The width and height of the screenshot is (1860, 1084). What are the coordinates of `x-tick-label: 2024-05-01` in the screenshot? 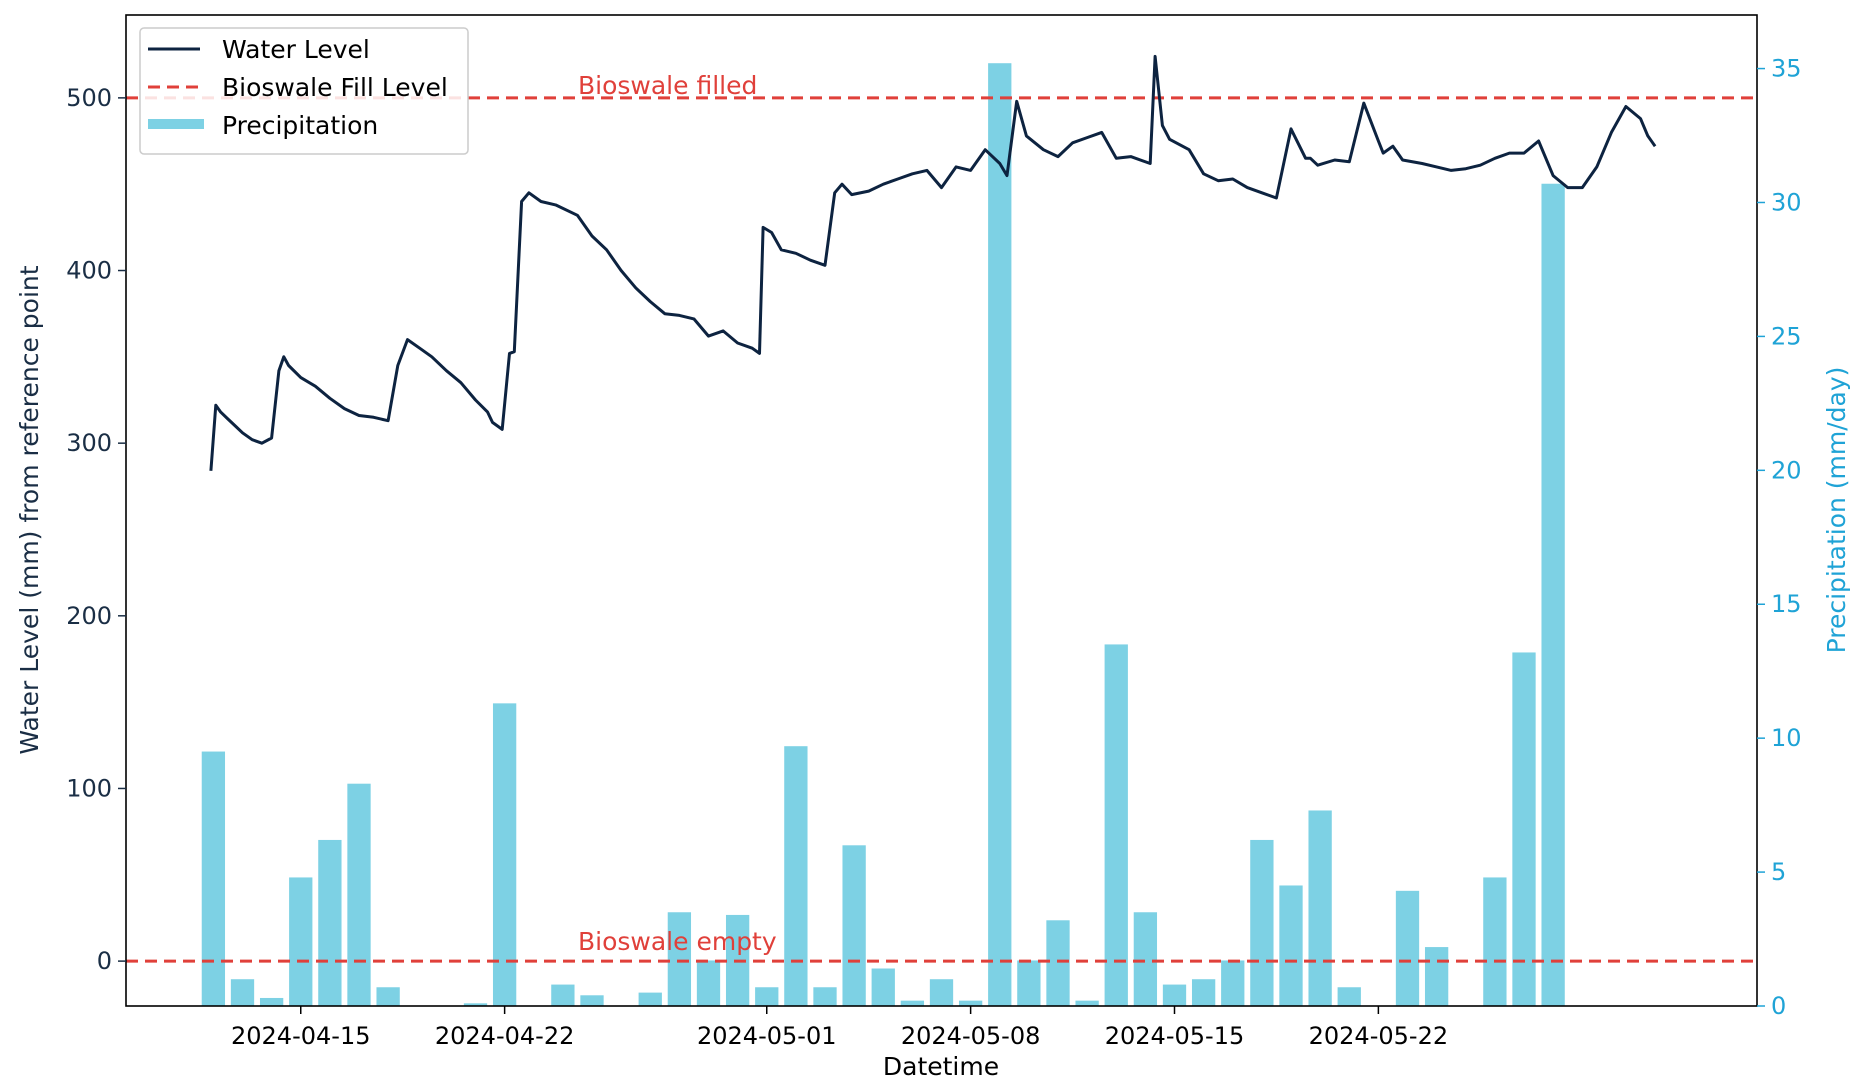 It's located at (766, 1036).